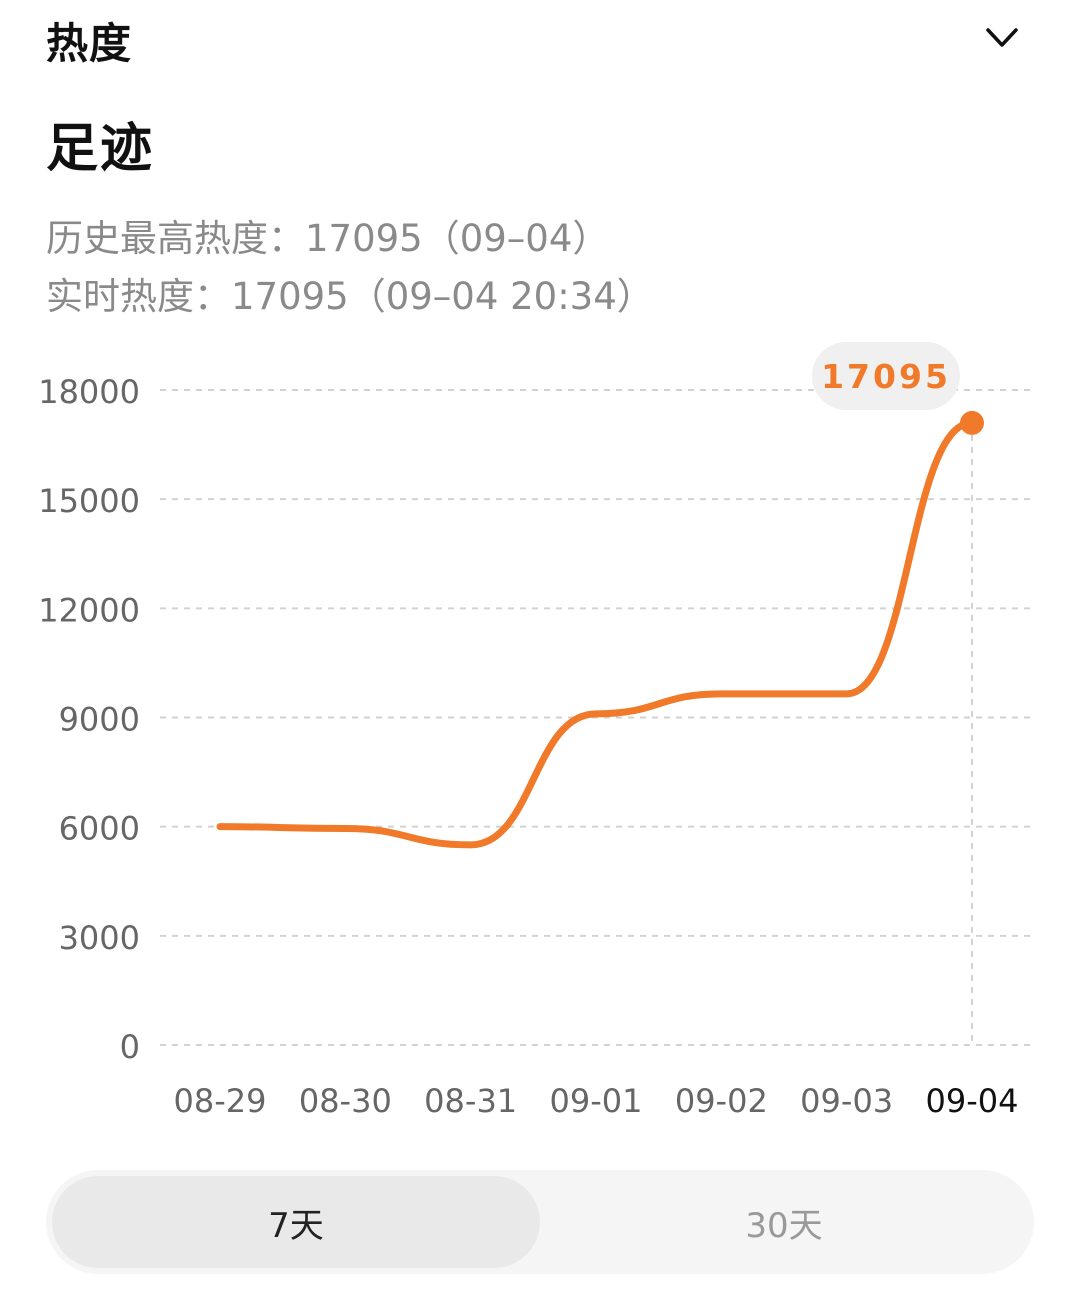 Image resolution: width=1080 pixels, height=1299 pixels. I want to click on realtime-stat: 实时热度：17095（09–04 20:34）, so click(350, 296).